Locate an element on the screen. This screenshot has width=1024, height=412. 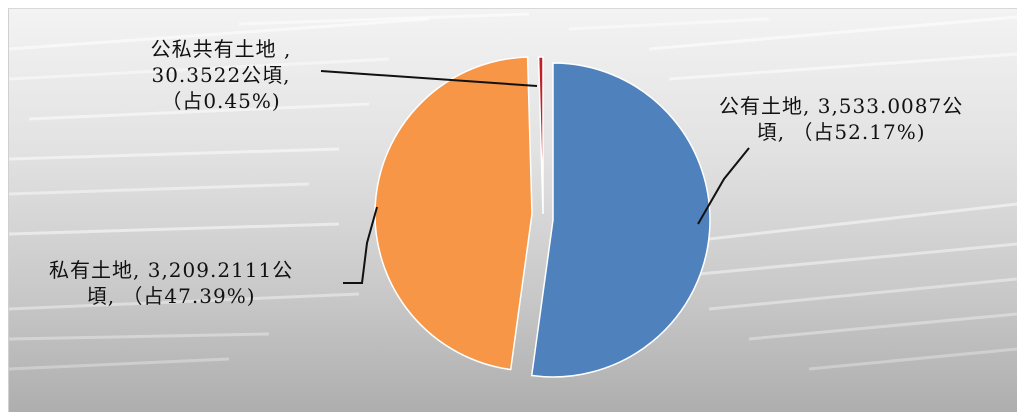
label-private-line-2: 頃, （占47.39%) is located at coordinates (171, 296).